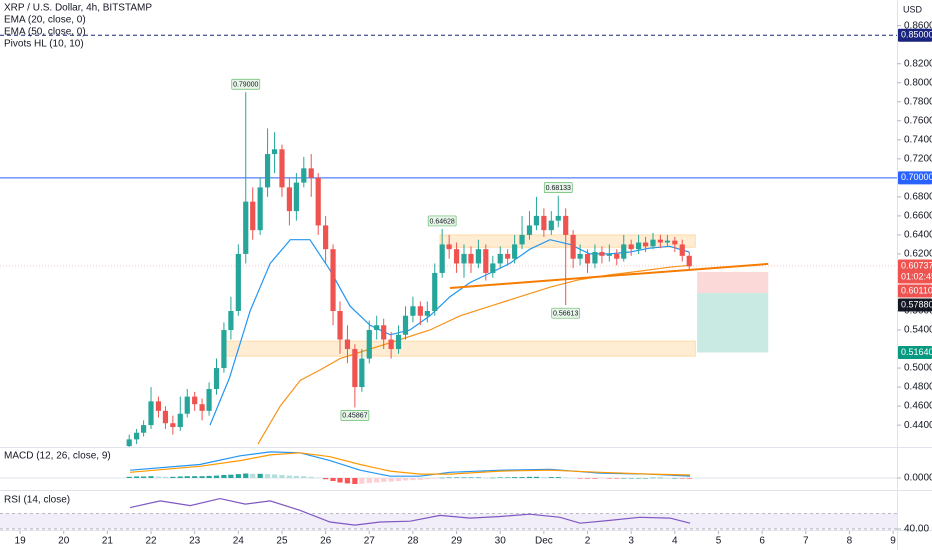  What do you see at coordinates (916, 265) in the screenshot?
I see `price-label: 0.60737` at bounding box center [916, 265].